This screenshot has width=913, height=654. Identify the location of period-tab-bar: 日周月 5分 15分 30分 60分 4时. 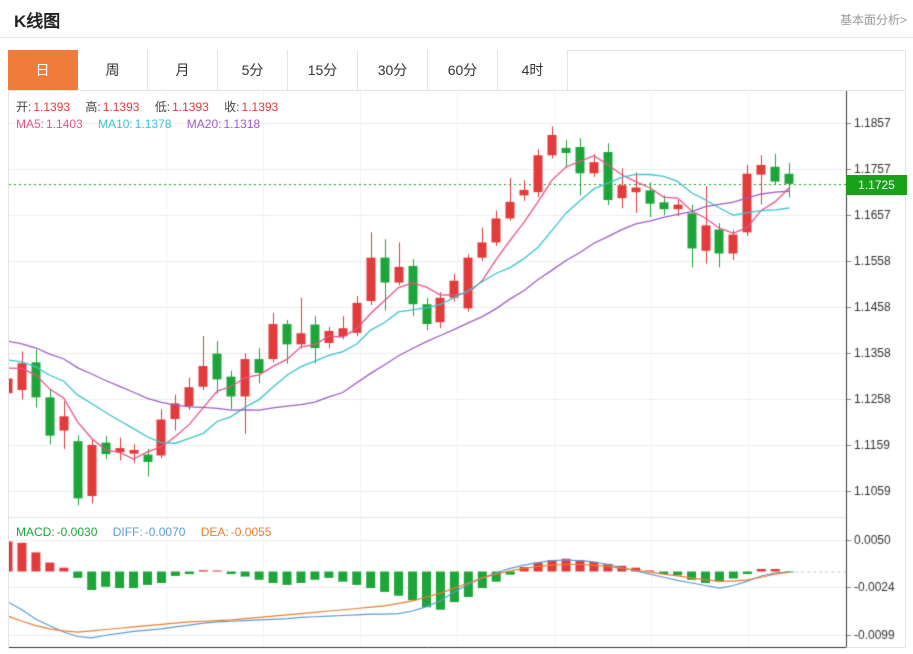
(457, 70).